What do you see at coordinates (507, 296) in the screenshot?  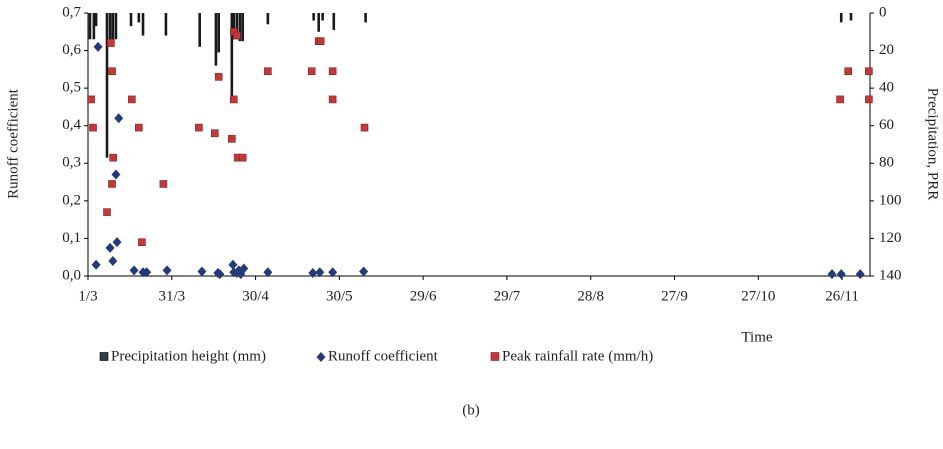 I see `x-tick-label: 29/7` at bounding box center [507, 296].